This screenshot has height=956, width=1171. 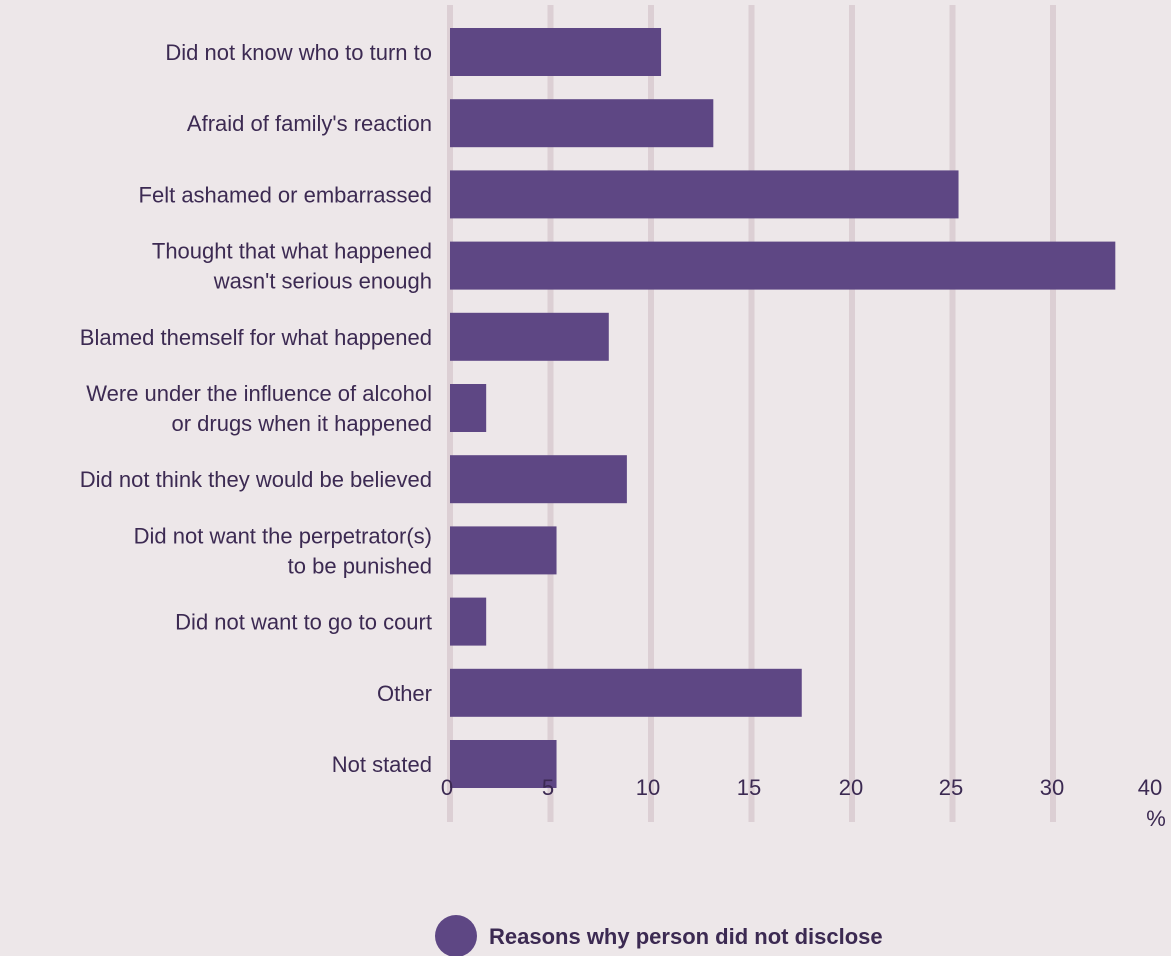 What do you see at coordinates (303, 622) in the screenshot?
I see `category-label-9: Did not want to go to court` at bounding box center [303, 622].